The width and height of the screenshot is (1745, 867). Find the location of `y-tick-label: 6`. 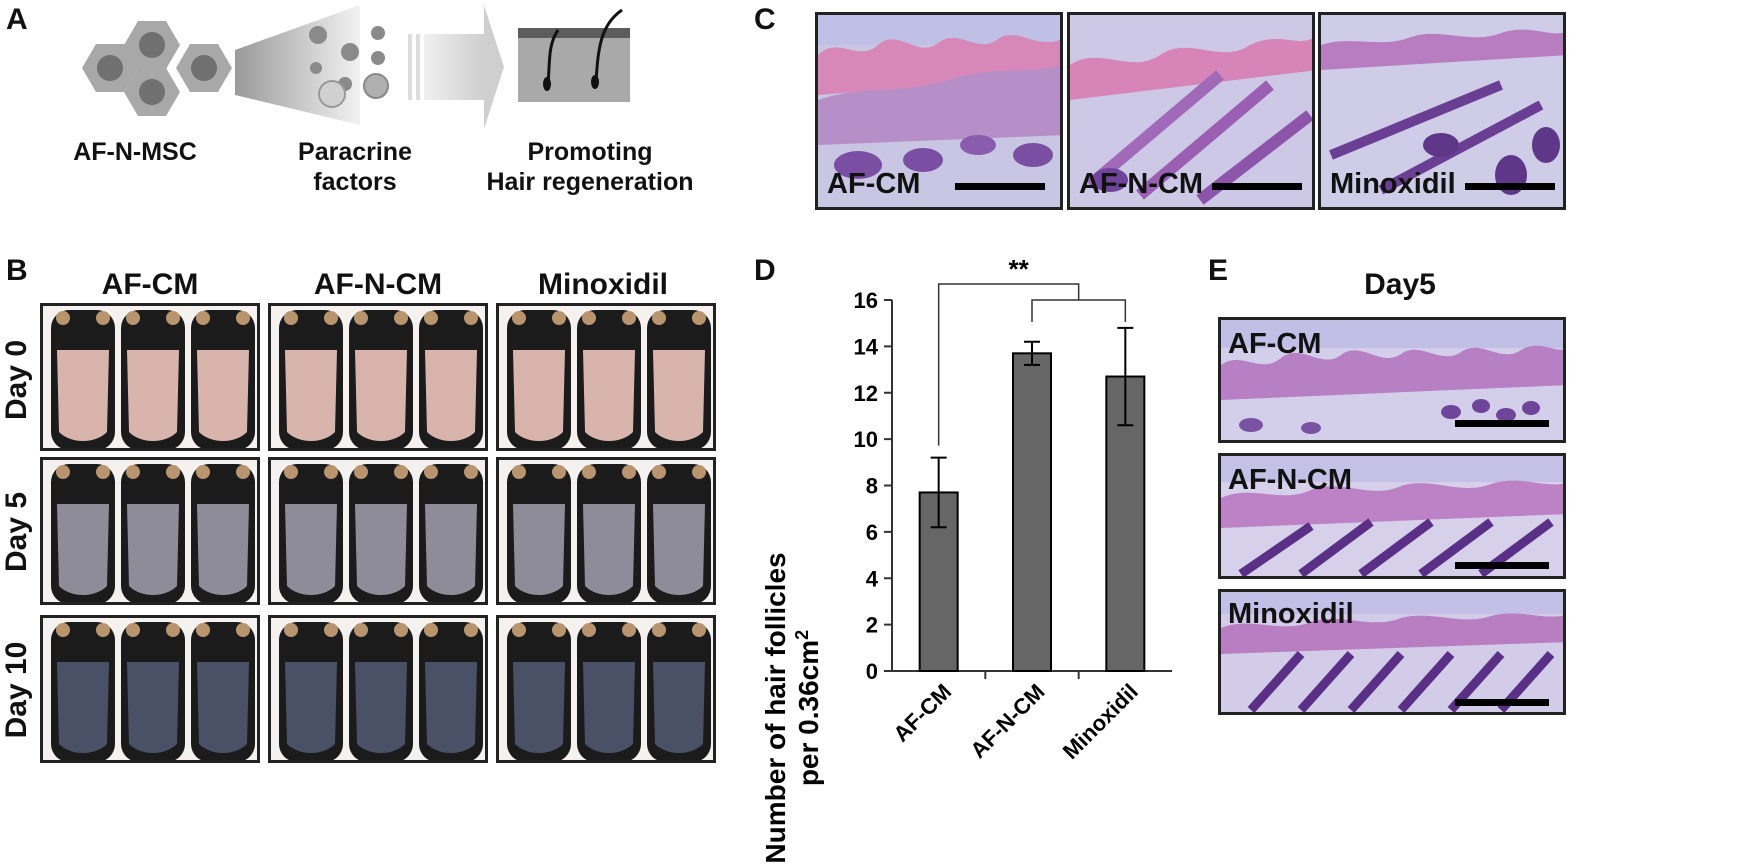

y-tick-label: 6 is located at coordinates (872, 532).